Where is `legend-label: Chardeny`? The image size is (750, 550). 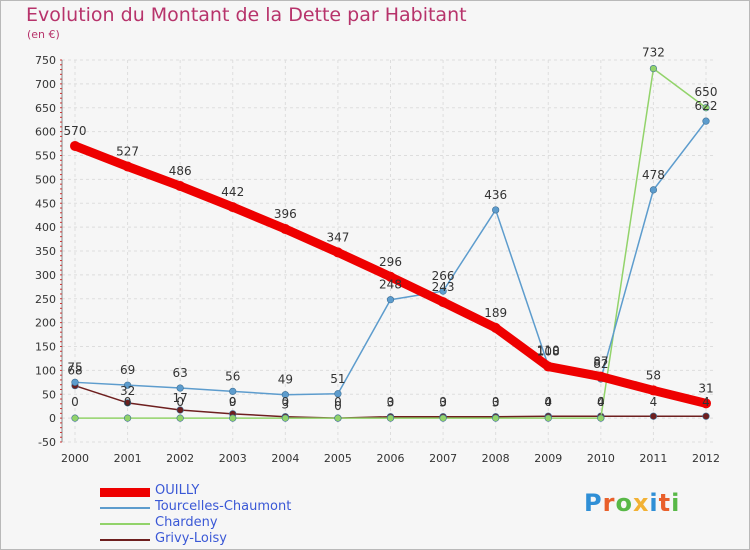
legend-label: Chardeny is located at coordinates (186, 522).